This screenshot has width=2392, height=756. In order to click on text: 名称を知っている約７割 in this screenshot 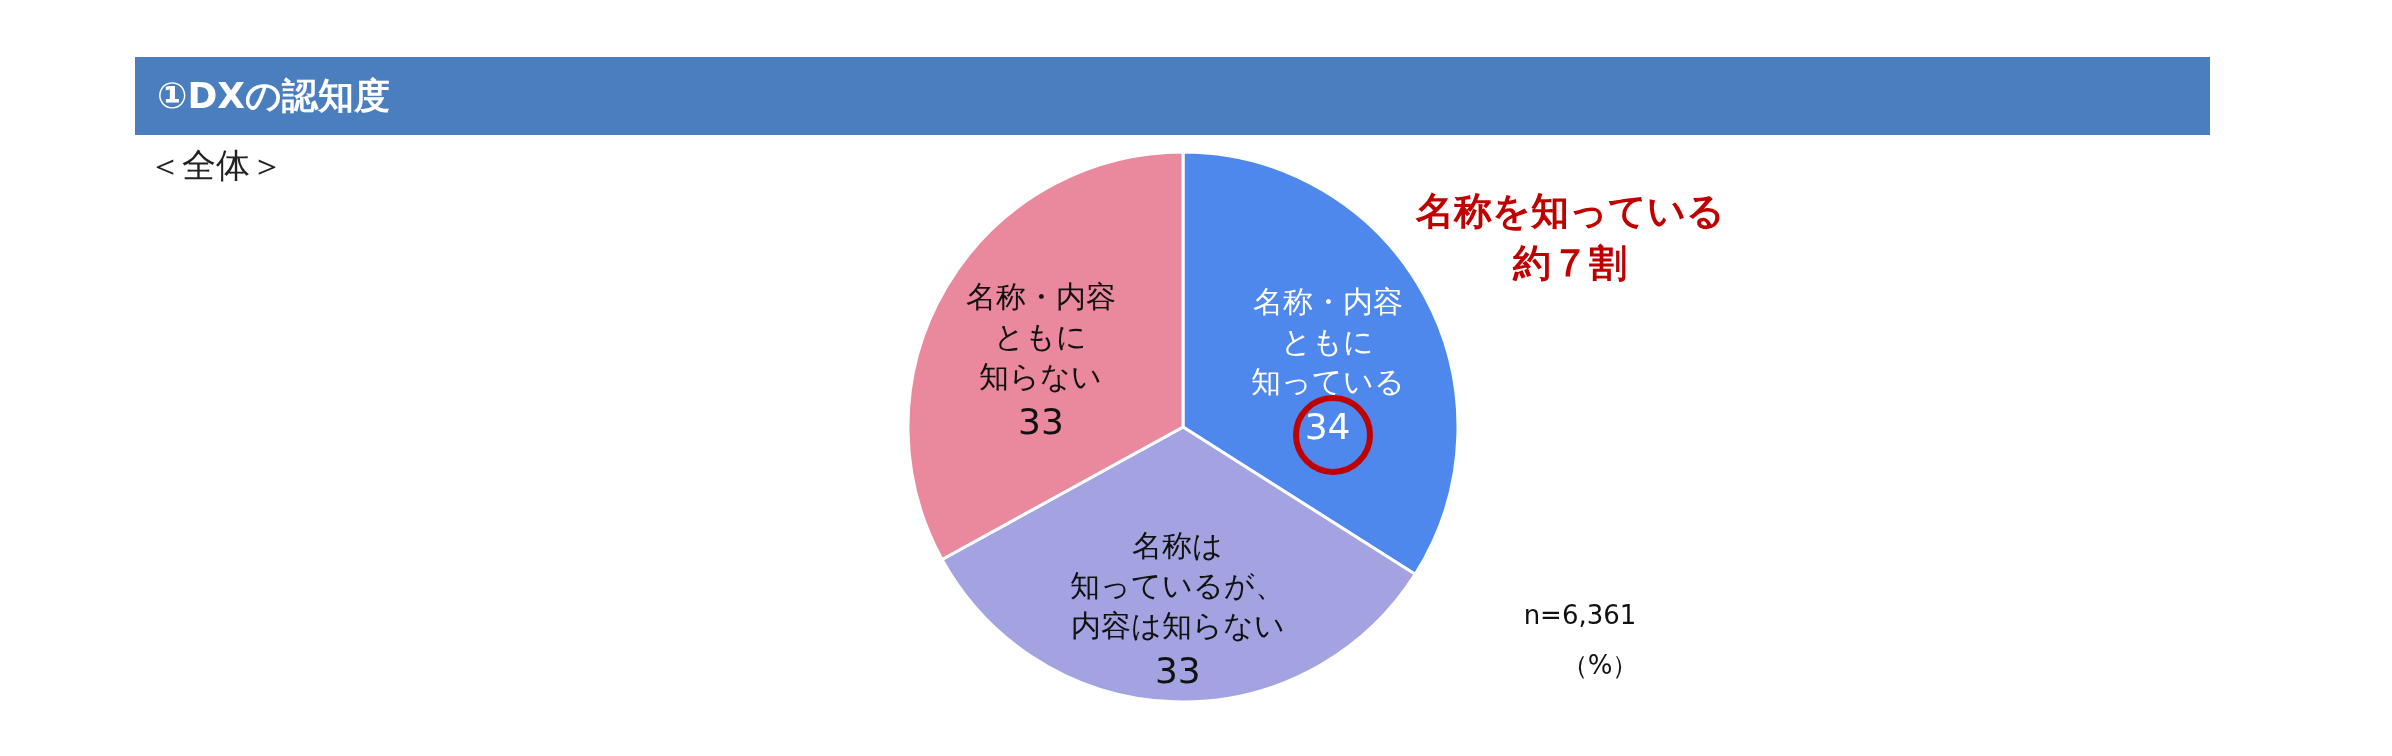, I will do `click(1570, 237)`.